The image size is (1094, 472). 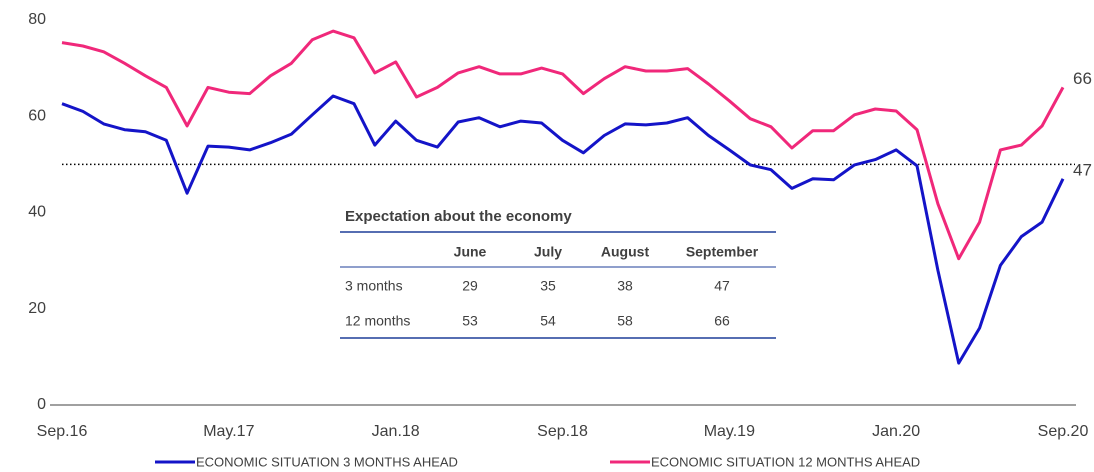 What do you see at coordinates (562, 431) in the screenshot?
I see `x-tick-label: Sep.18` at bounding box center [562, 431].